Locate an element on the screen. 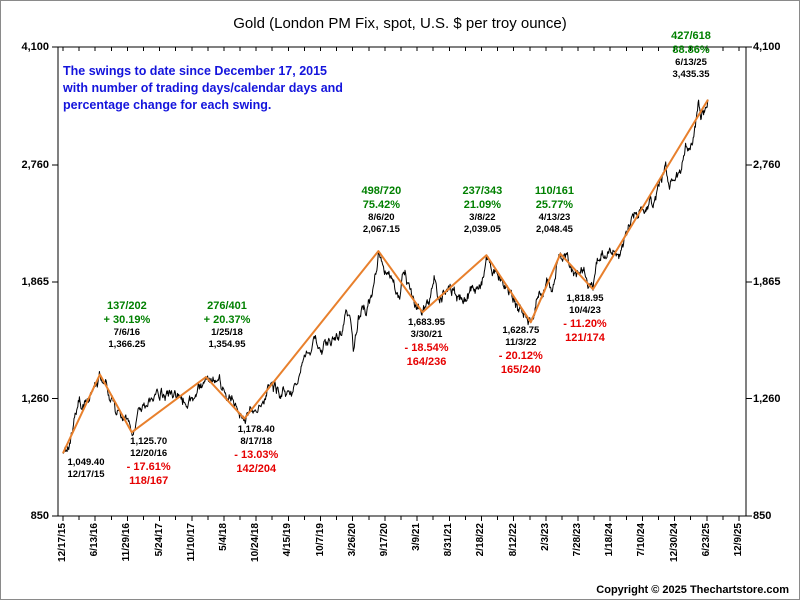  swing-annotation-line: 88.86% is located at coordinates (691, 49).